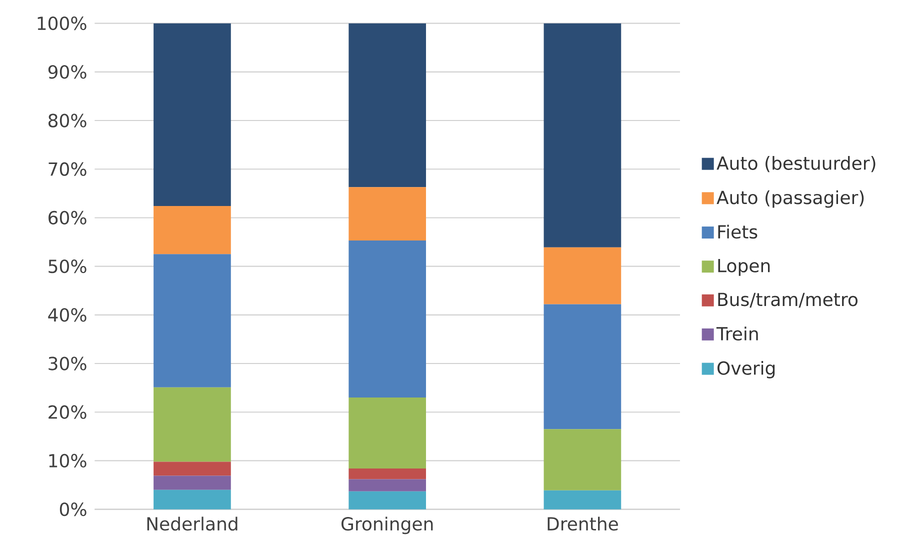 The width and height of the screenshot is (910, 548). I want to click on y-tick-label: 20%, so click(67, 412).